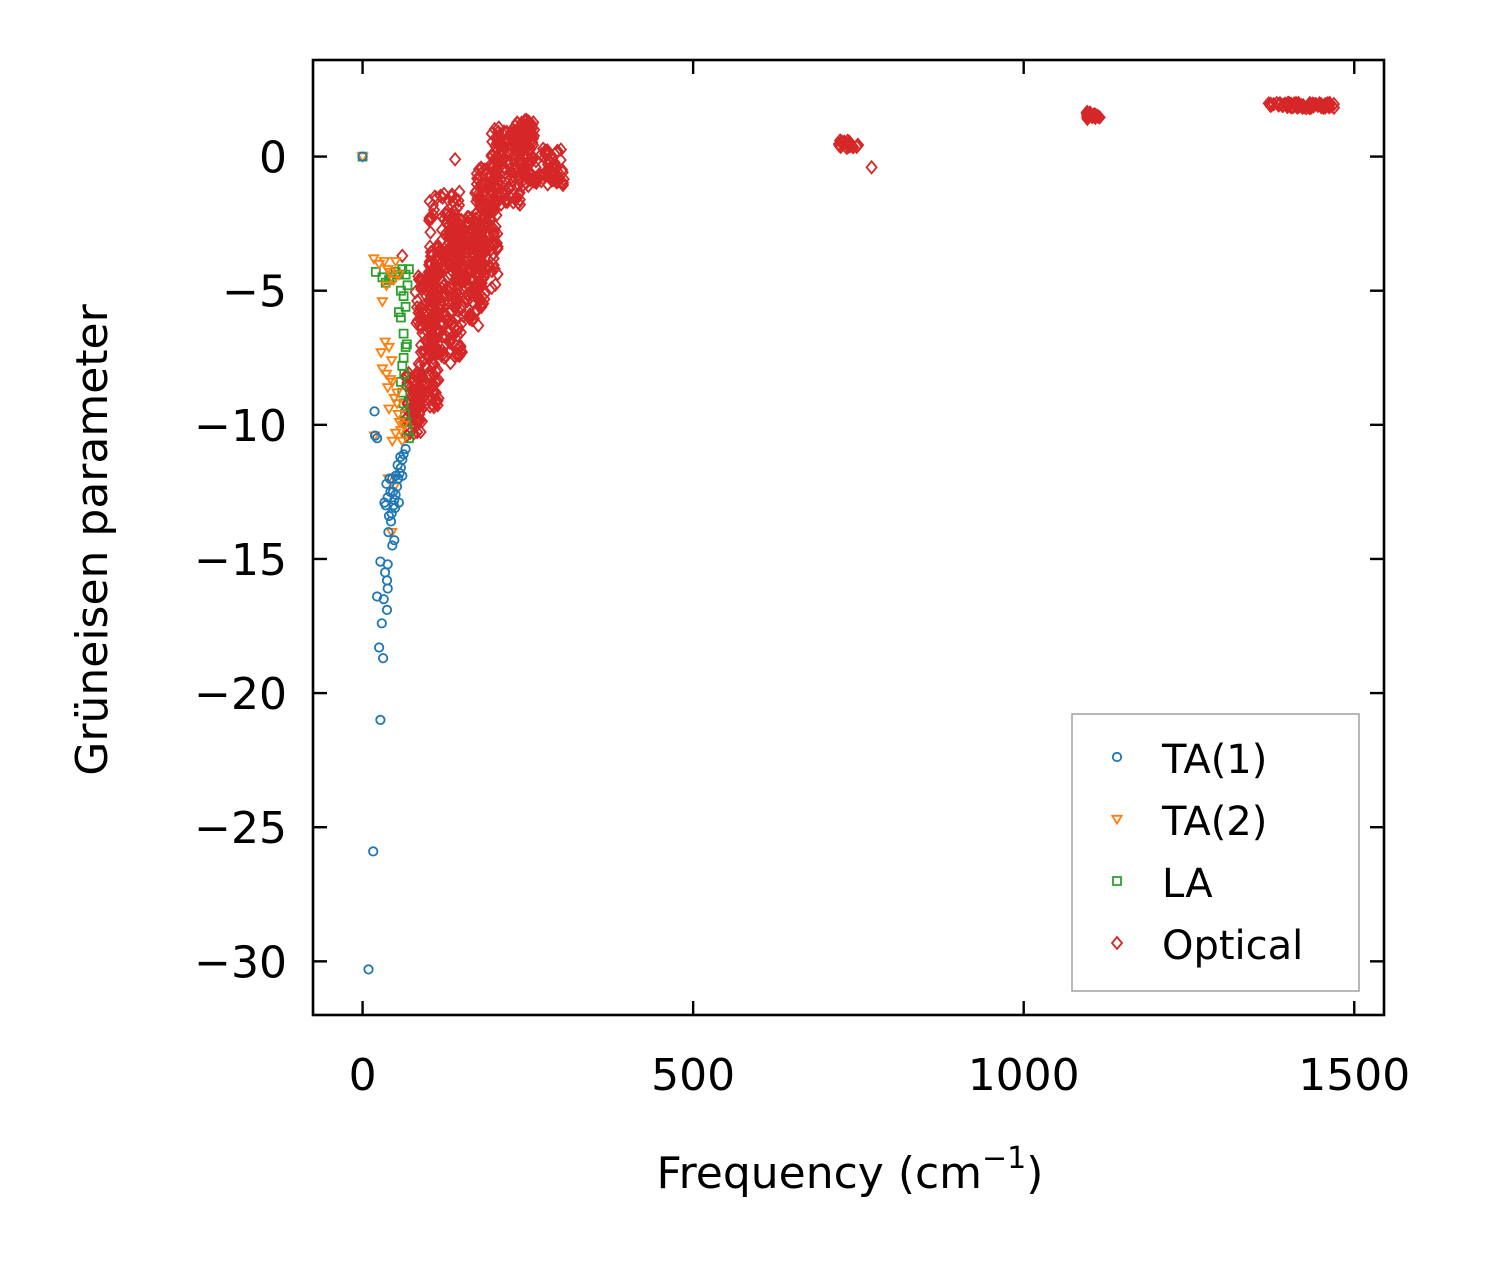 Image resolution: width=1487 pixels, height=1264 pixels. Describe the element at coordinates (1024, 1075) in the screenshot. I see `x-tick-label: 1000` at that location.